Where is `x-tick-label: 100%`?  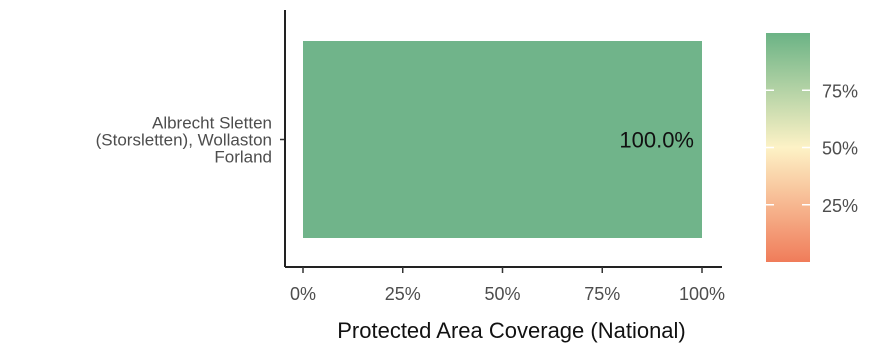
x-tick-label: 100% is located at coordinates (702, 294).